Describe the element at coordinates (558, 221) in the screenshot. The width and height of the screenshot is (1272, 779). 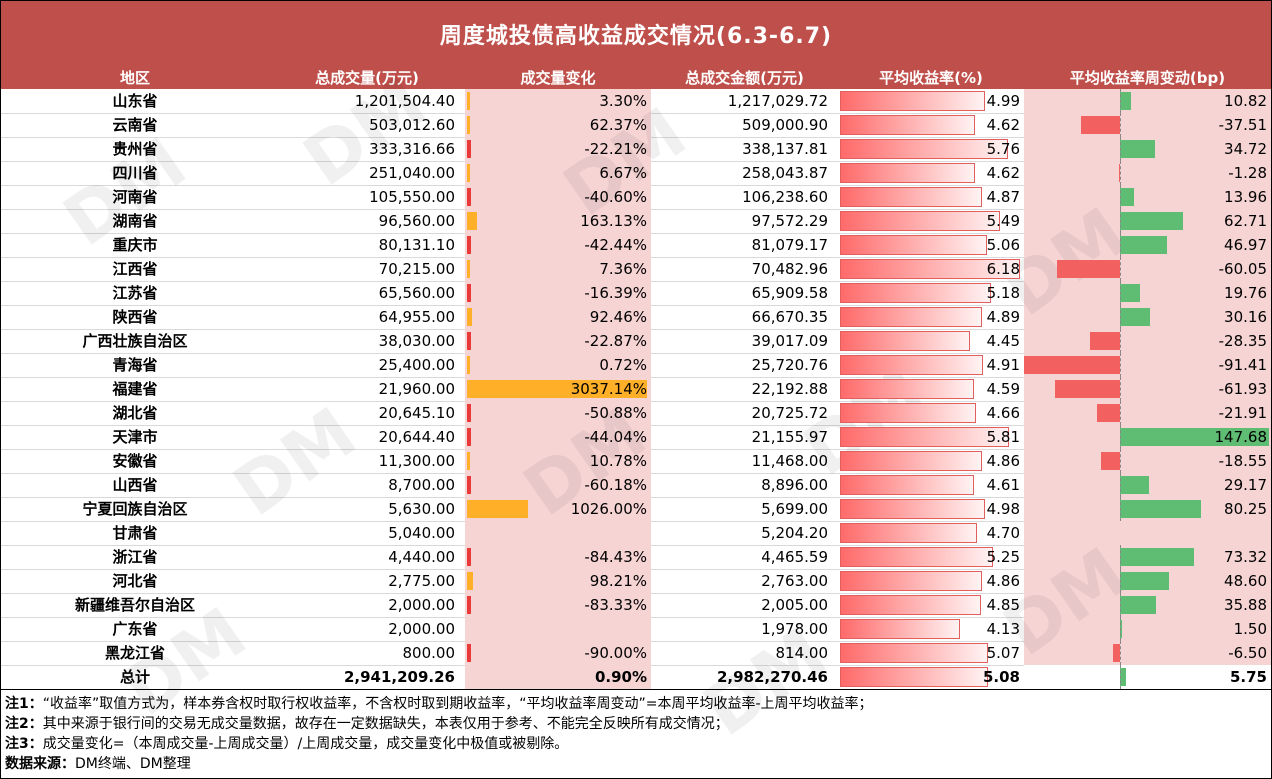
I see `vol-change-cell: 163.13%` at that location.